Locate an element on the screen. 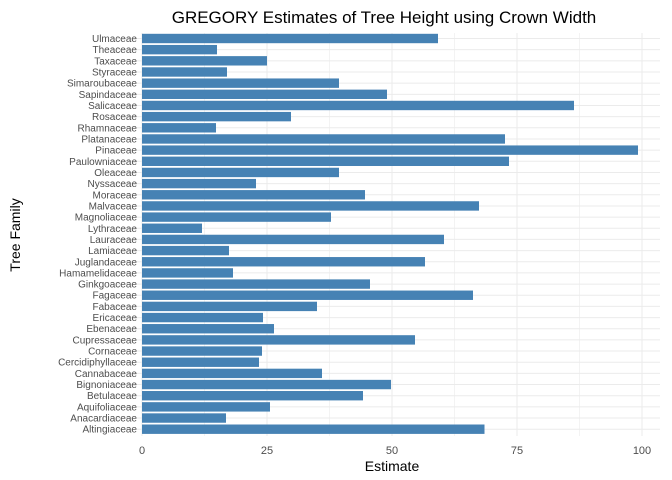  y-tick-label: Cupressaceae is located at coordinates (105, 340).